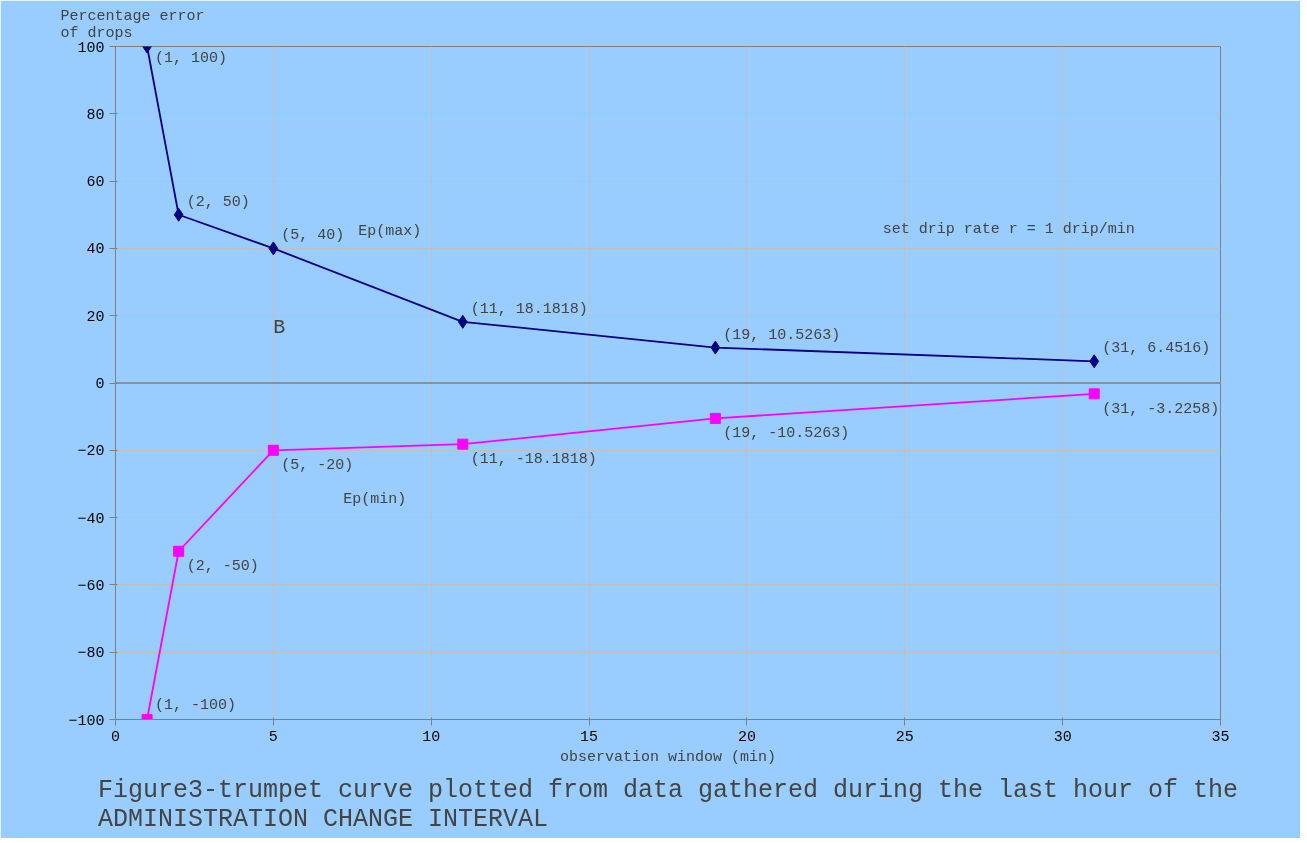  I want to click on y-tick-label: 40, so click(95, 250).